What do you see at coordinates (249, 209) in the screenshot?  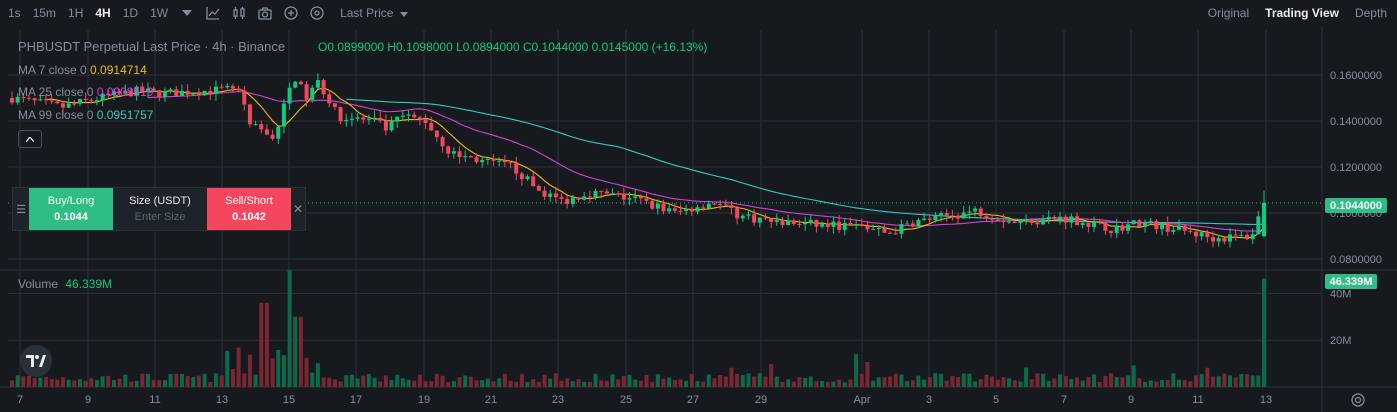 I see `sell-short-button: Sell/Short 0.1042` at bounding box center [249, 209].